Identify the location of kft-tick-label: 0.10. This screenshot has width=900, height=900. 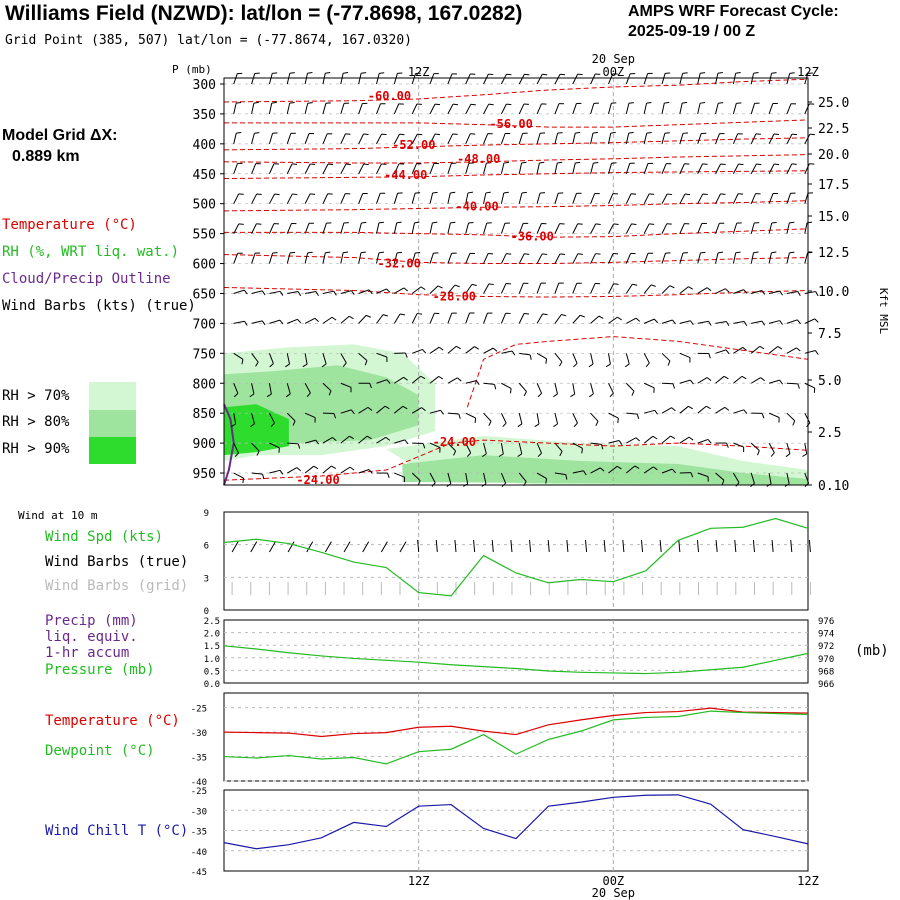
(833, 486).